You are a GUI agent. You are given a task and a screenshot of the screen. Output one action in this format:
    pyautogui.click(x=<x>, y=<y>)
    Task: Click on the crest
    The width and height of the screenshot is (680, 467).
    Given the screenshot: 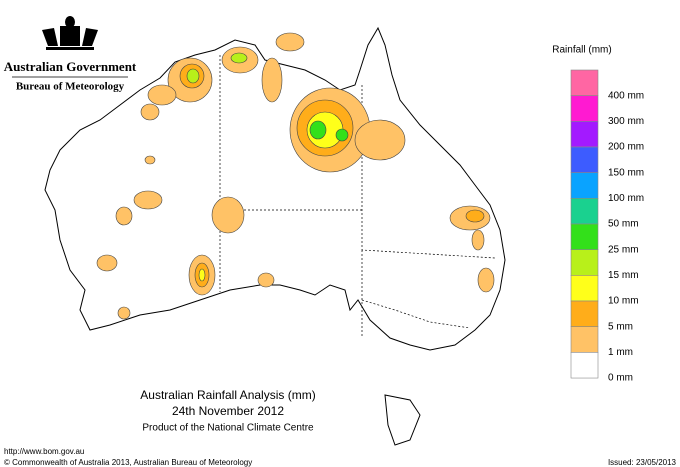 What is the action you would take?
    pyautogui.click(x=70, y=33)
    